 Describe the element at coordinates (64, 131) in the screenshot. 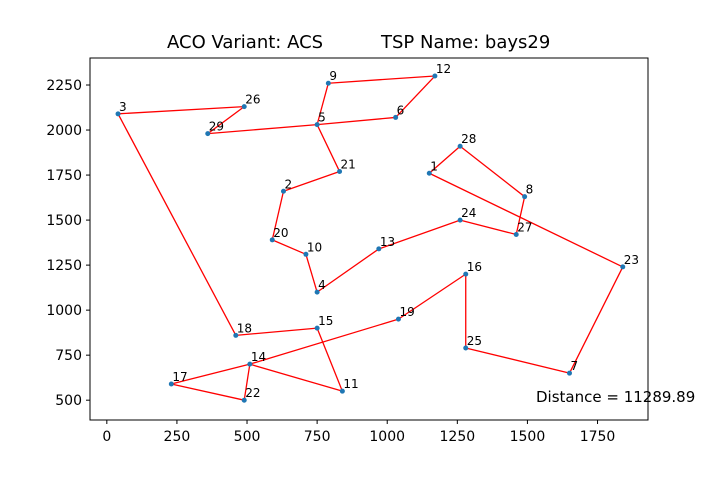

I see `y-tick-label: 2000` at that location.